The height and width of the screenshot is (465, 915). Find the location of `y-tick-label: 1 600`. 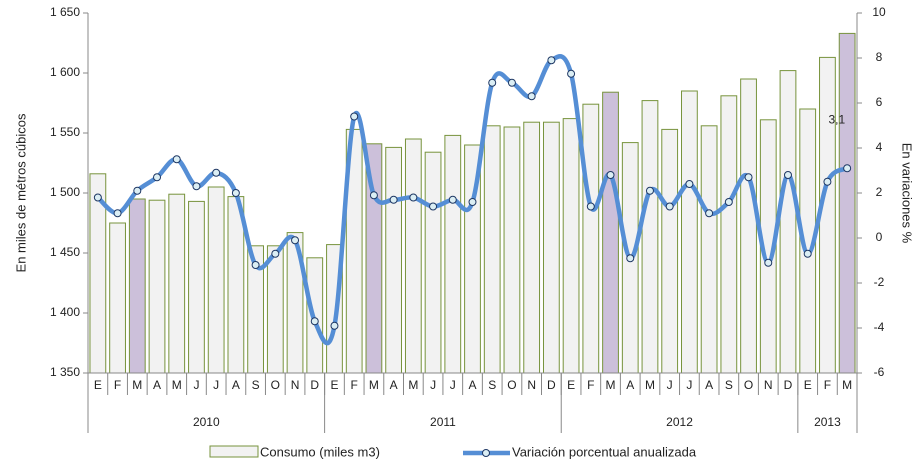

y-tick-label: 1 600 is located at coordinates (65, 72).